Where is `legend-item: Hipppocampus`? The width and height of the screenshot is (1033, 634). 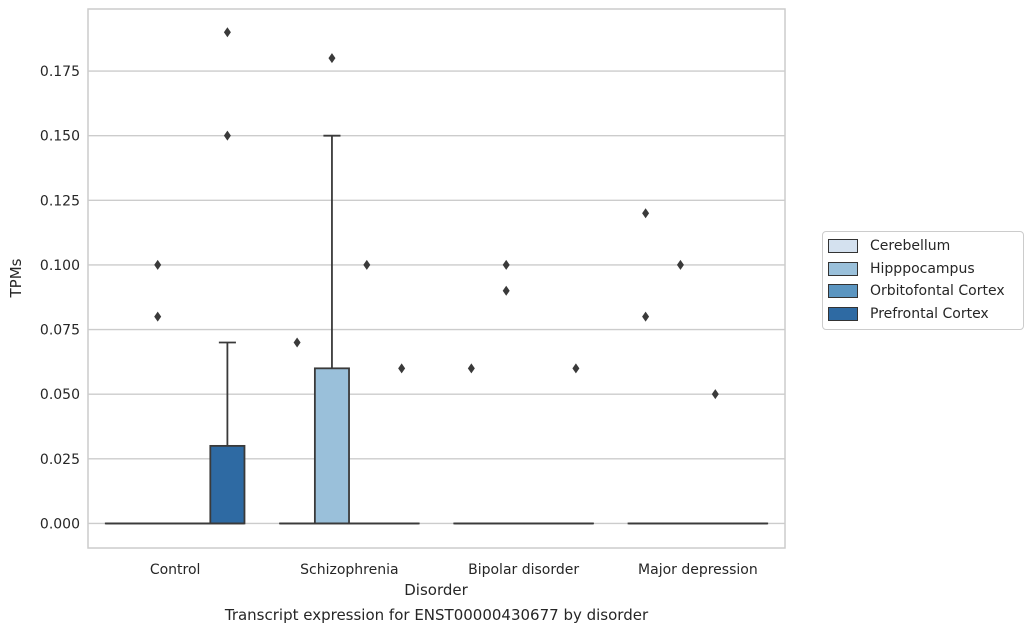
legend-item: Hipppocampus is located at coordinates (923, 269).